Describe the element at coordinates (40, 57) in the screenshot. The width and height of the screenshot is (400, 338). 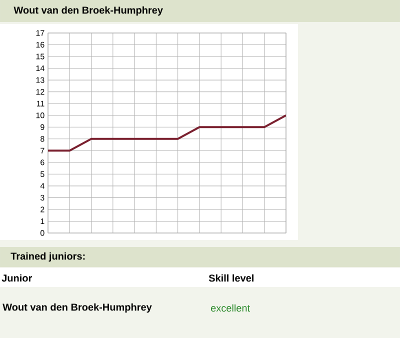
I see `y-tick-label: 15` at that location.